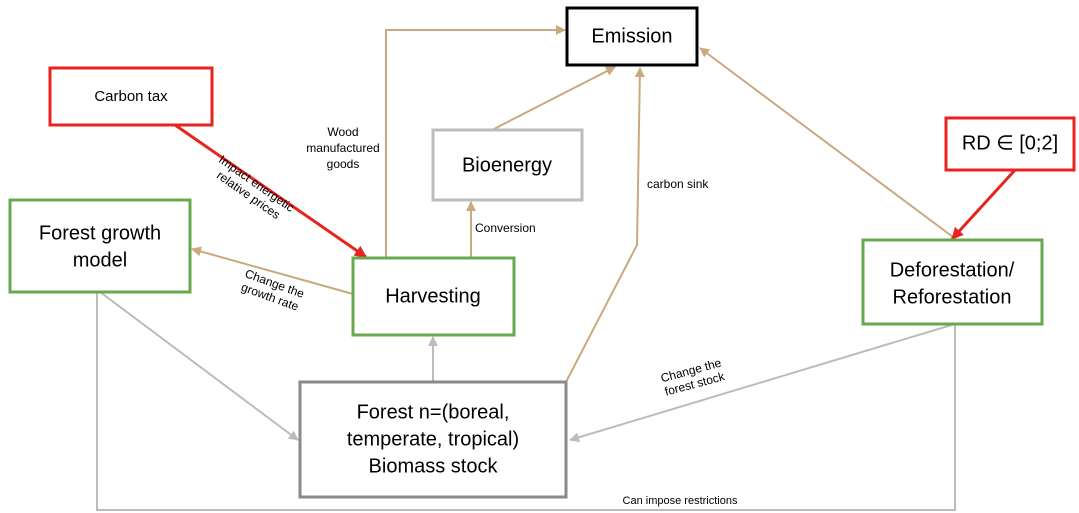  I want to click on edge-label: Wood, so click(342, 132).